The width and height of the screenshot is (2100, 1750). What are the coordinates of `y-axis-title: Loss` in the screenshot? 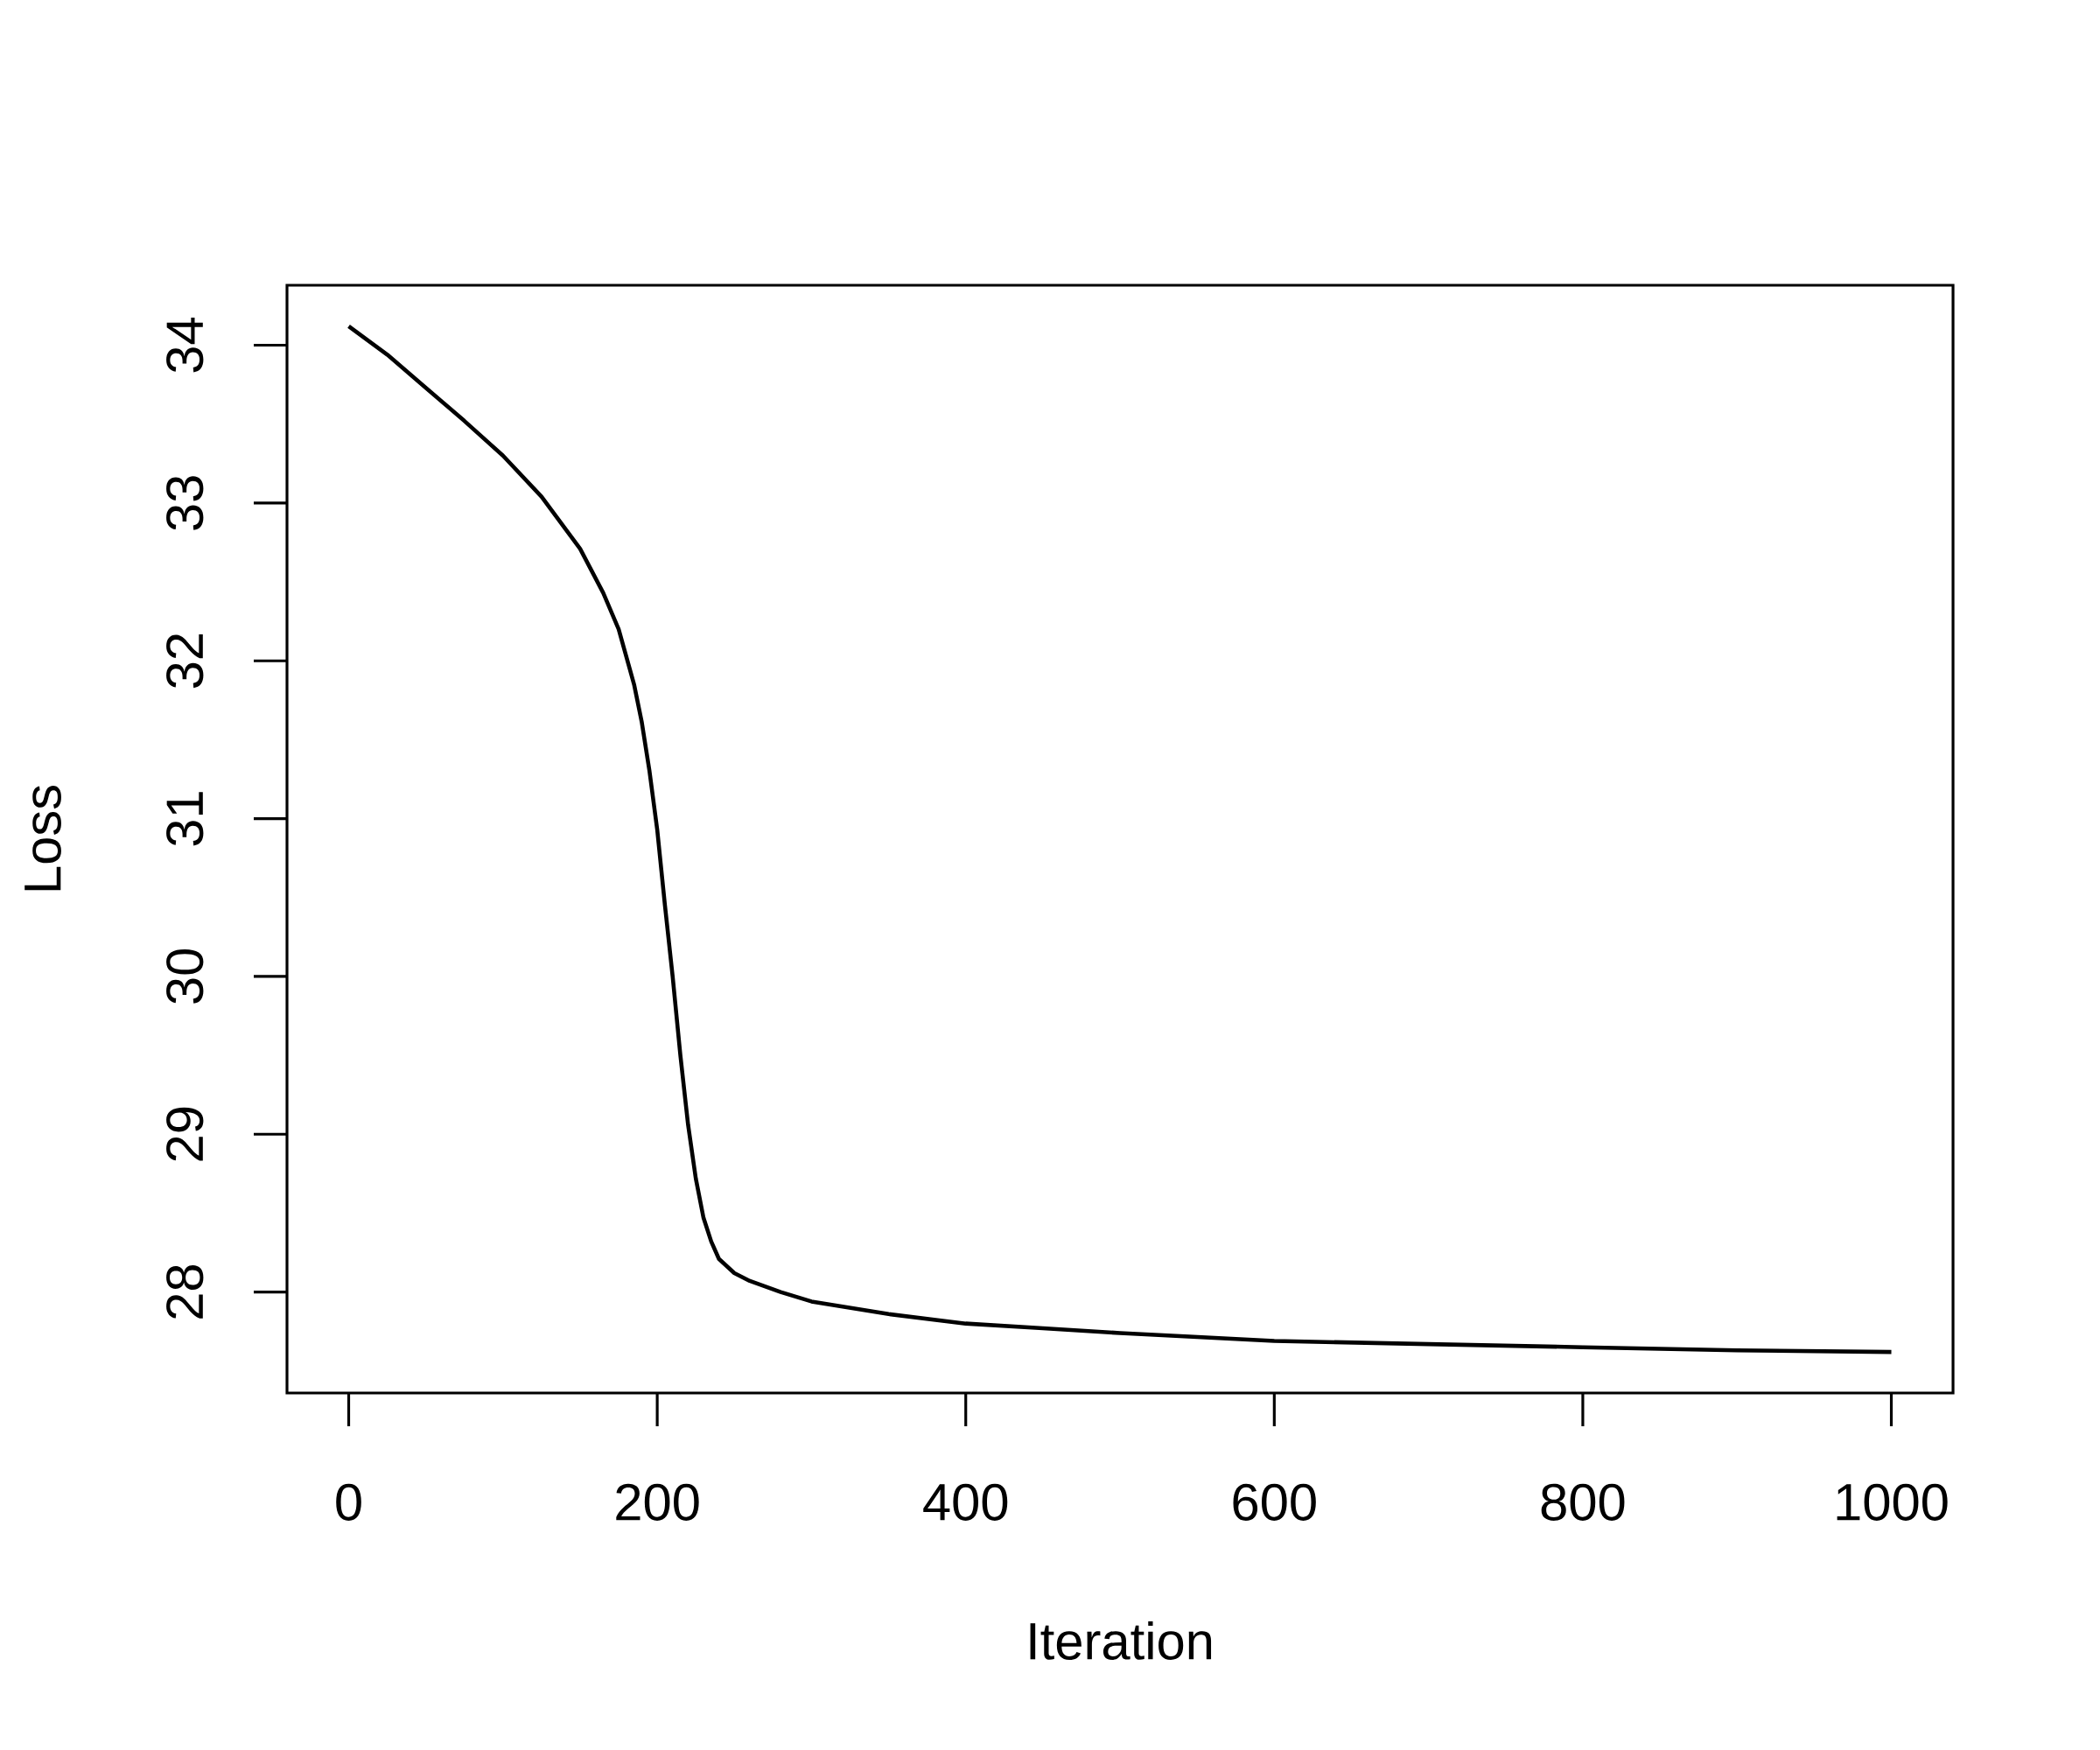 It's located at (42, 838).